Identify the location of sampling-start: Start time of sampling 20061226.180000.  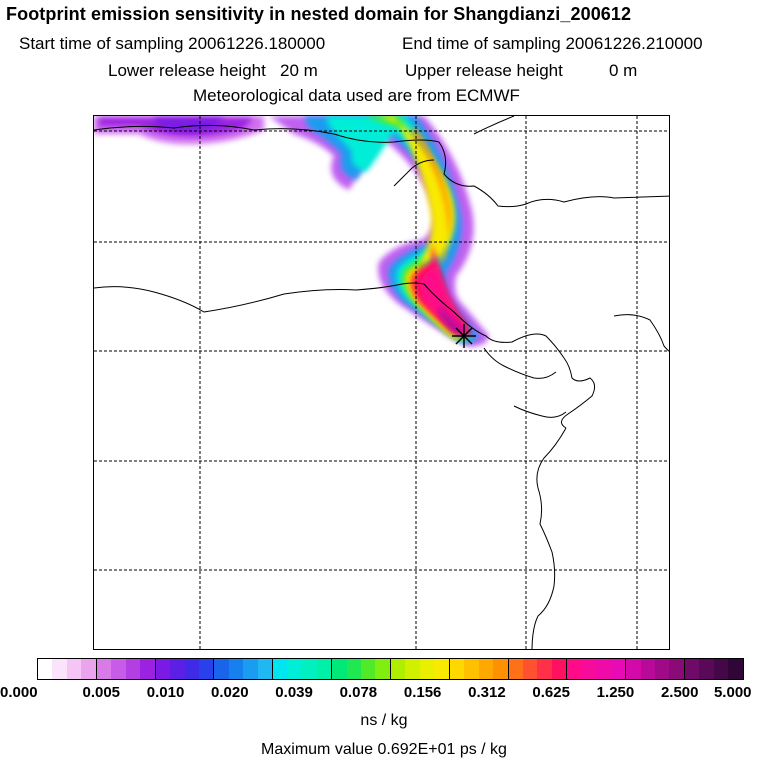
(172, 43).